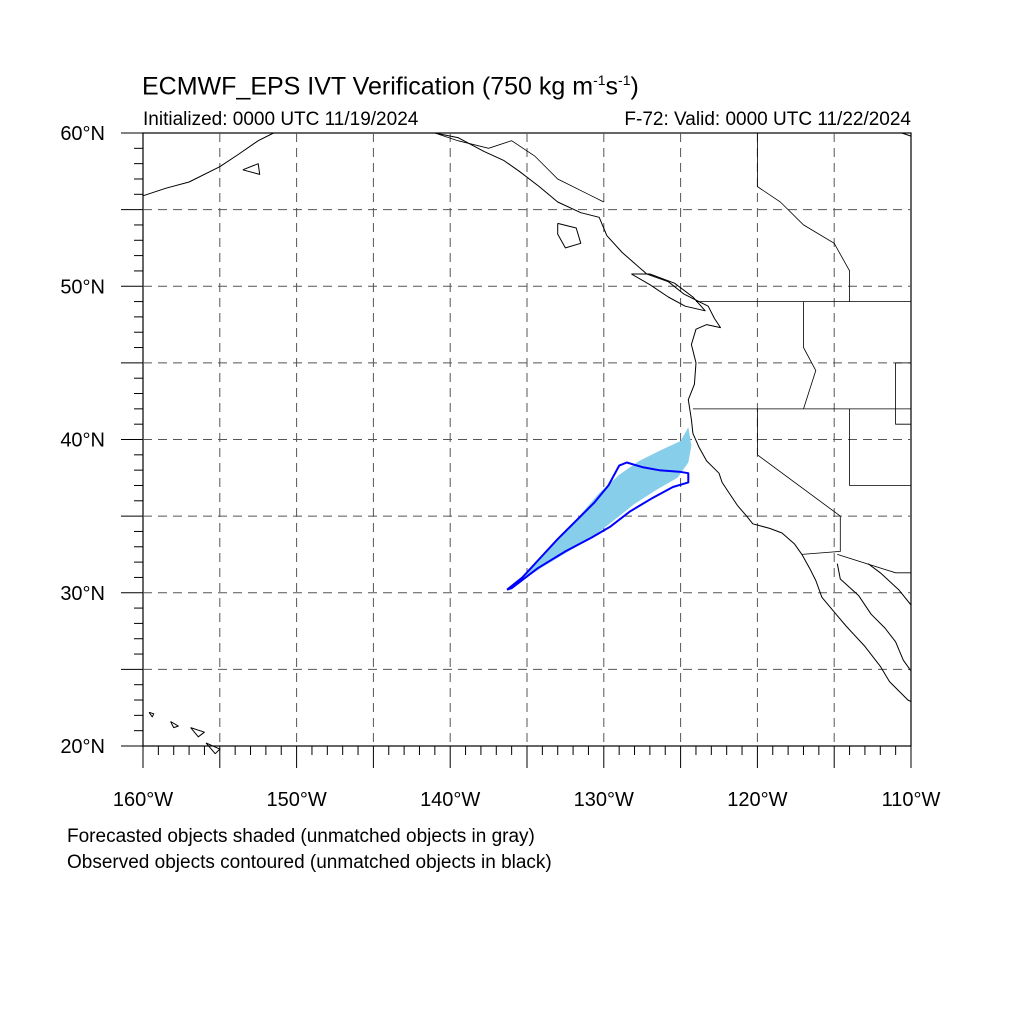 The image size is (1024, 1024). I want to click on lon-label: 130°W, so click(604, 800).